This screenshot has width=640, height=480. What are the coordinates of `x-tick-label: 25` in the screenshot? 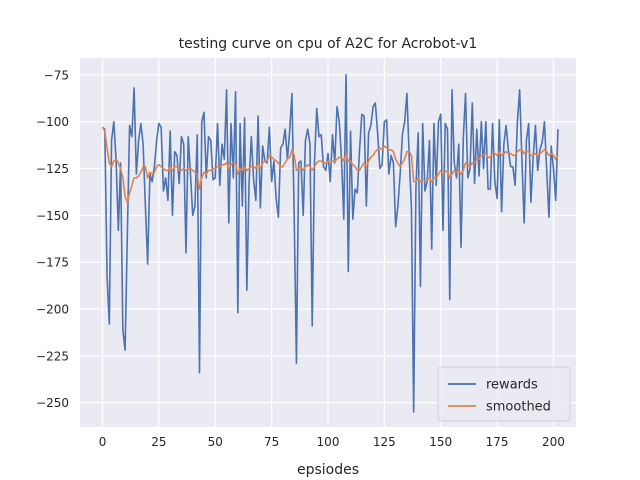 It's located at (158, 442).